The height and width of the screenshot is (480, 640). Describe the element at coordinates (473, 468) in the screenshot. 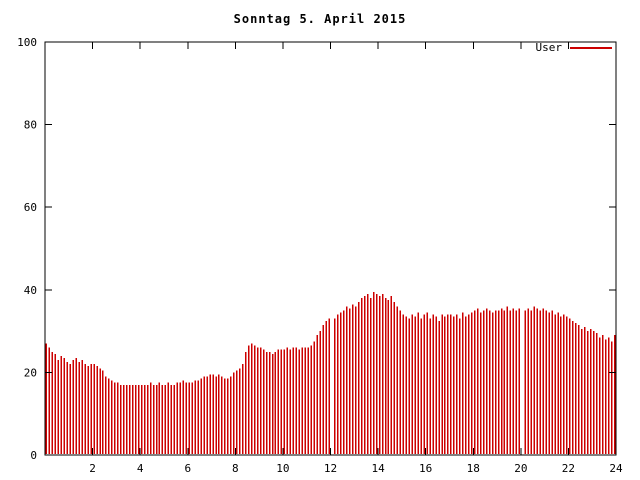

I see `svg-text: 18` at that location.